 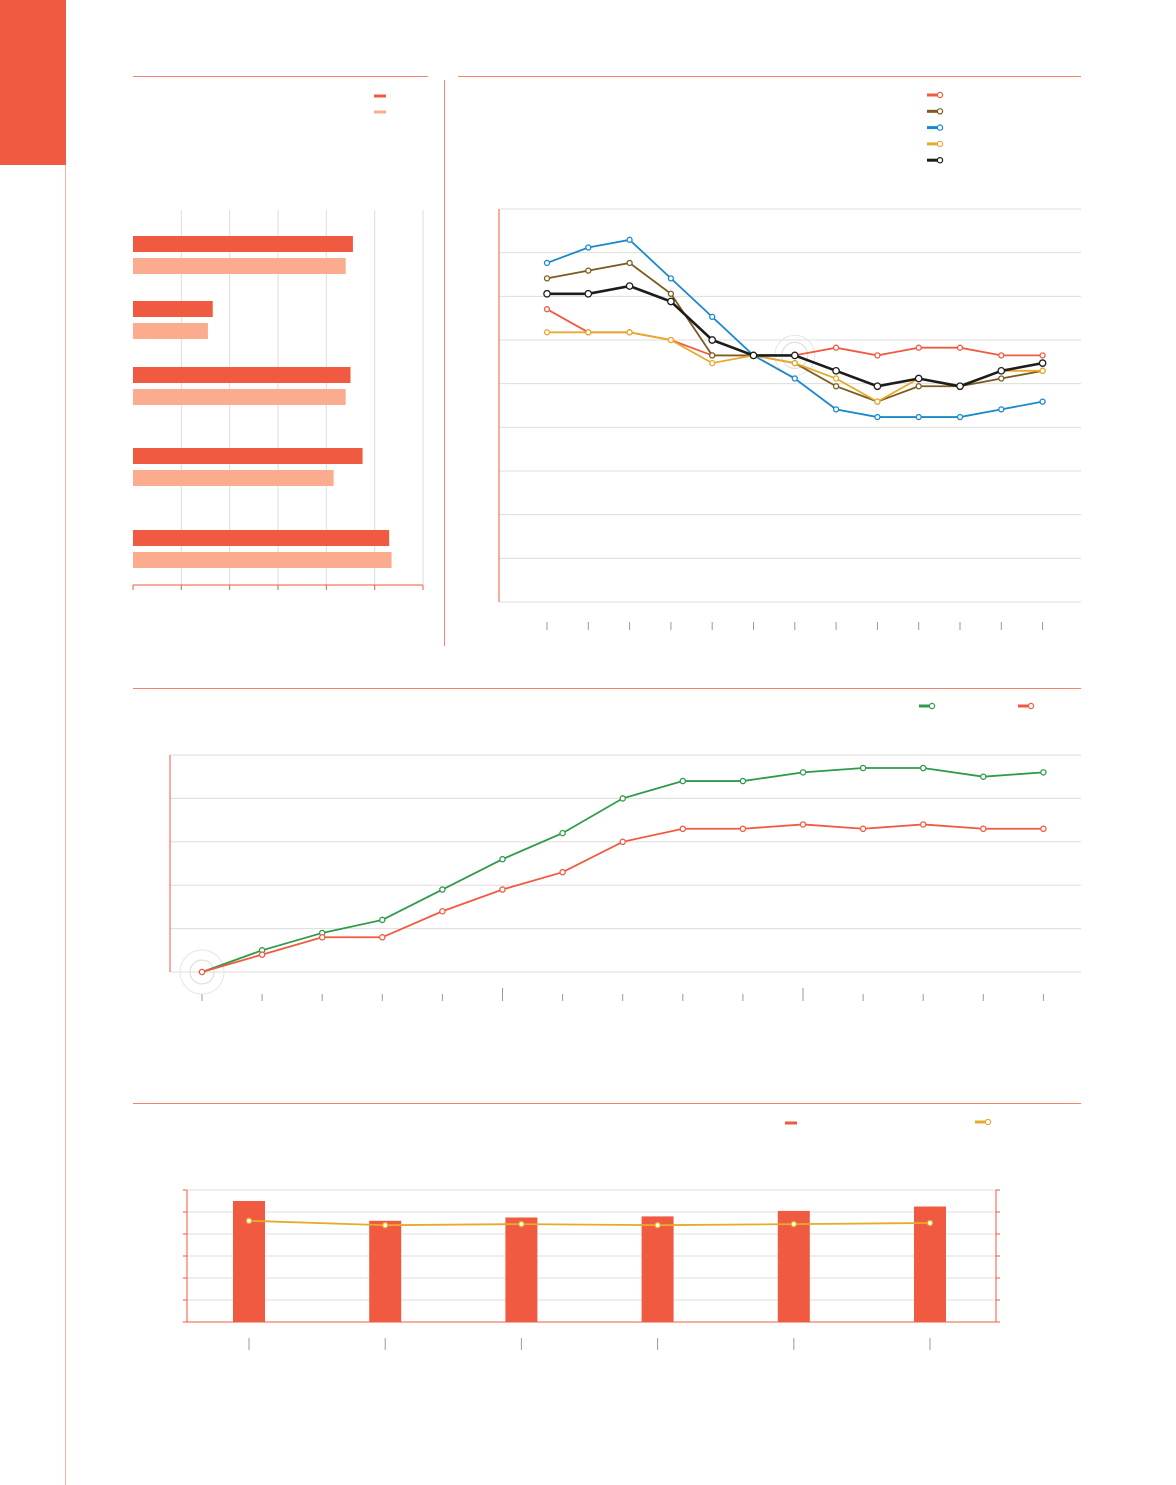 I want to click on chart3-legend-series-2-marker, so click(x=1031, y=706).